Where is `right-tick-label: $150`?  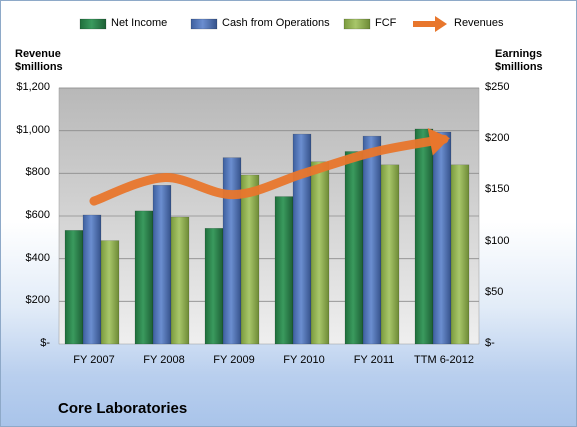
right-tick-label: $150 is located at coordinates (497, 189).